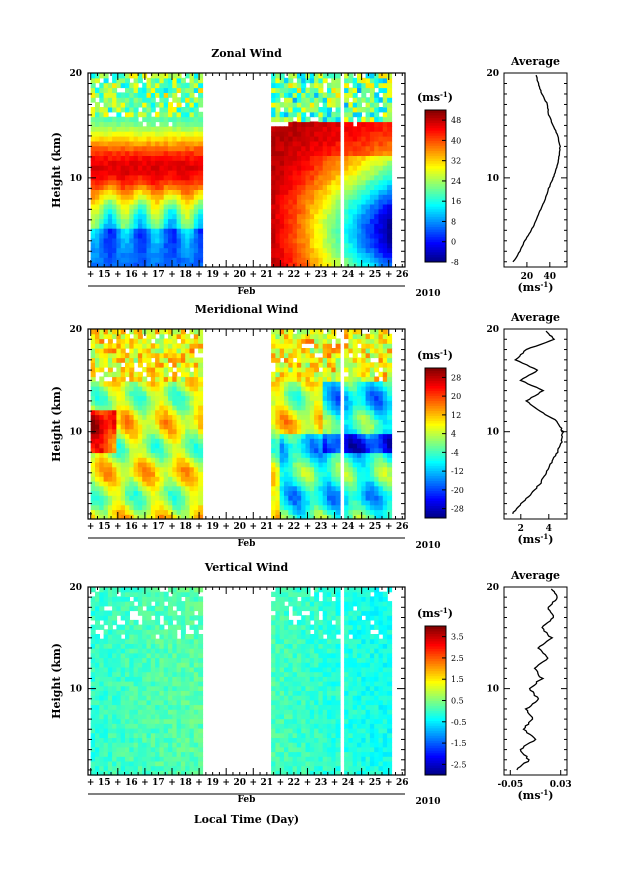 The width and height of the screenshot is (627, 876). What do you see at coordinates (457, 509) in the screenshot?
I see `colorbar-label: -28` at bounding box center [457, 509].